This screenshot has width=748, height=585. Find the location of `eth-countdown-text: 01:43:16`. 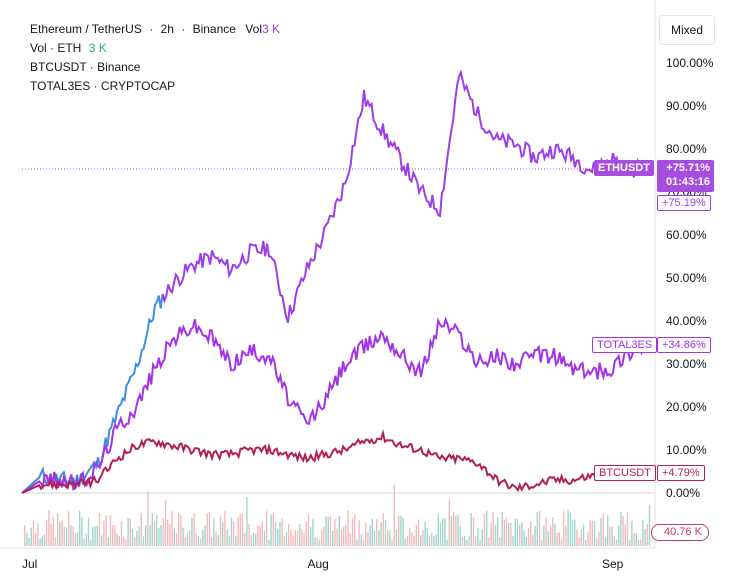

eth-countdown-text: 01:43:16 is located at coordinates (687, 182).